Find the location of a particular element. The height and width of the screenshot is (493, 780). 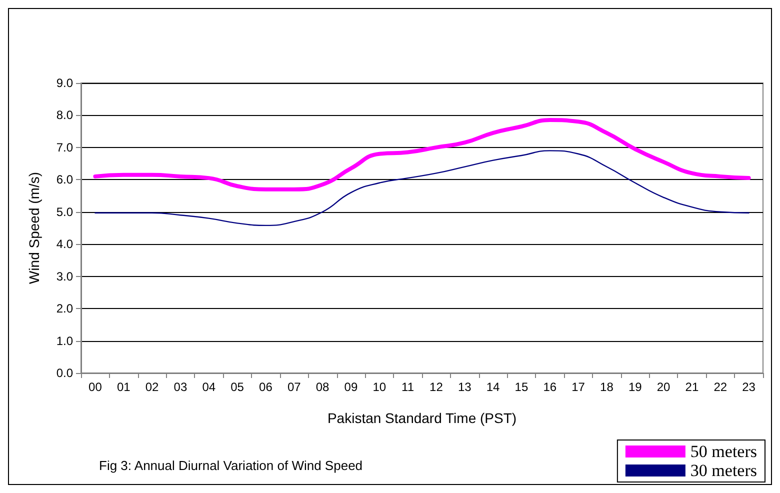

y-tick-label: 7.0 is located at coordinates (65, 147).